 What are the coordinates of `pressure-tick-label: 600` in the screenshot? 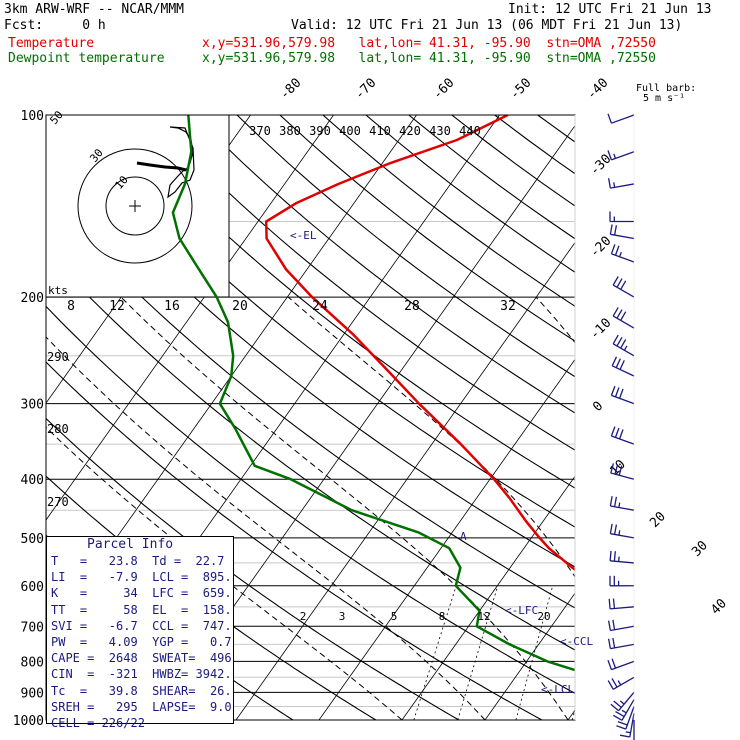 It's located at (32, 587).